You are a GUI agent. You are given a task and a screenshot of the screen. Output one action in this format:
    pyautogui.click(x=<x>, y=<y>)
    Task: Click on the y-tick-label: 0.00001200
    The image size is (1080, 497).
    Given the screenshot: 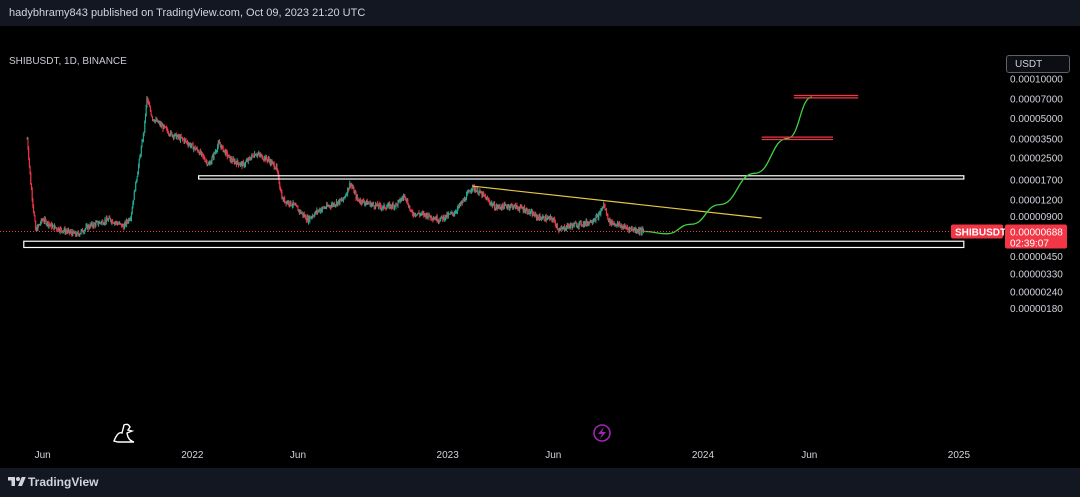 What is the action you would take?
    pyautogui.click(x=1036, y=201)
    